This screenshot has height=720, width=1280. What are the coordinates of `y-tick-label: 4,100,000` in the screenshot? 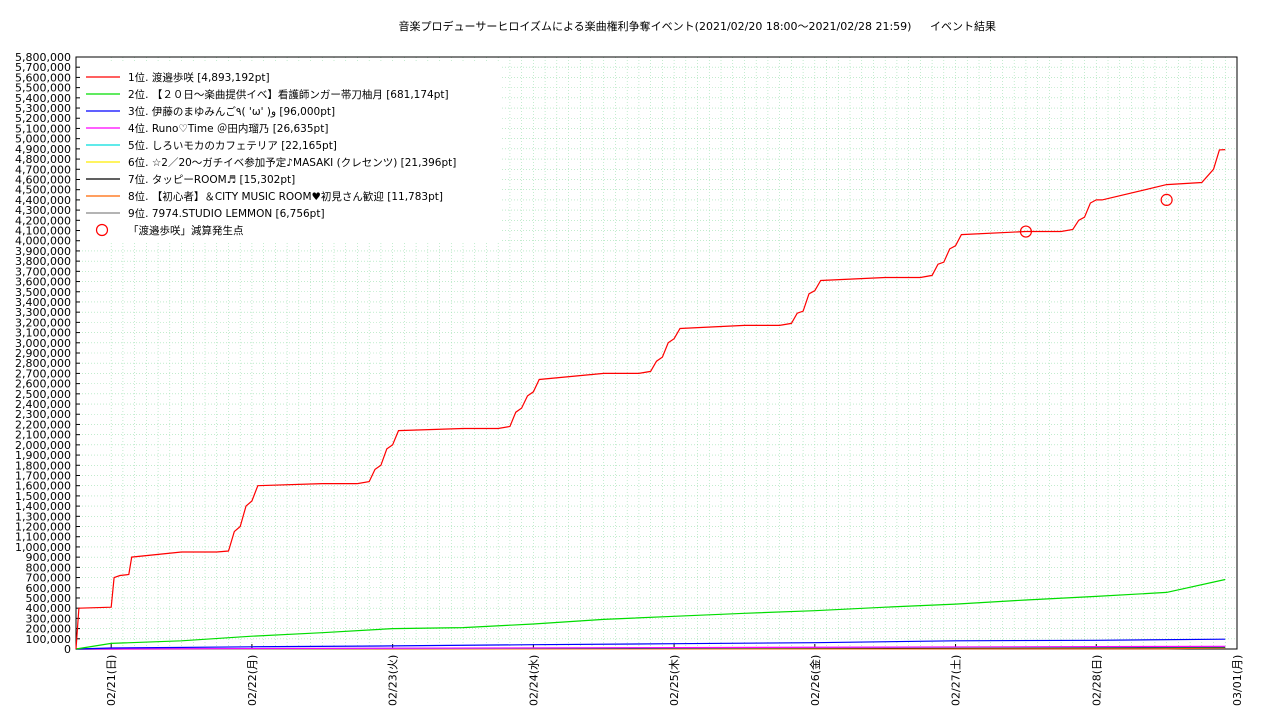 It's located at (43, 231).